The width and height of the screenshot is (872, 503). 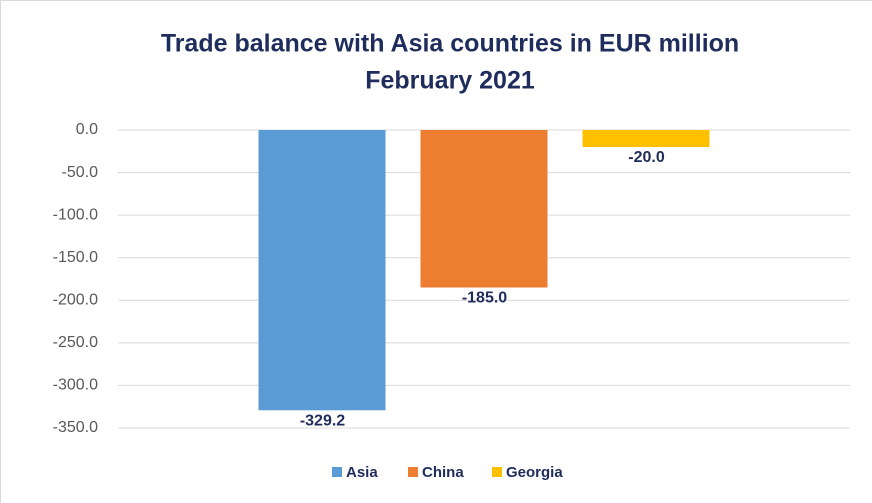 What do you see at coordinates (322, 421) in the screenshot?
I see `data-label: -329.2` at bounding box center [322, 421].